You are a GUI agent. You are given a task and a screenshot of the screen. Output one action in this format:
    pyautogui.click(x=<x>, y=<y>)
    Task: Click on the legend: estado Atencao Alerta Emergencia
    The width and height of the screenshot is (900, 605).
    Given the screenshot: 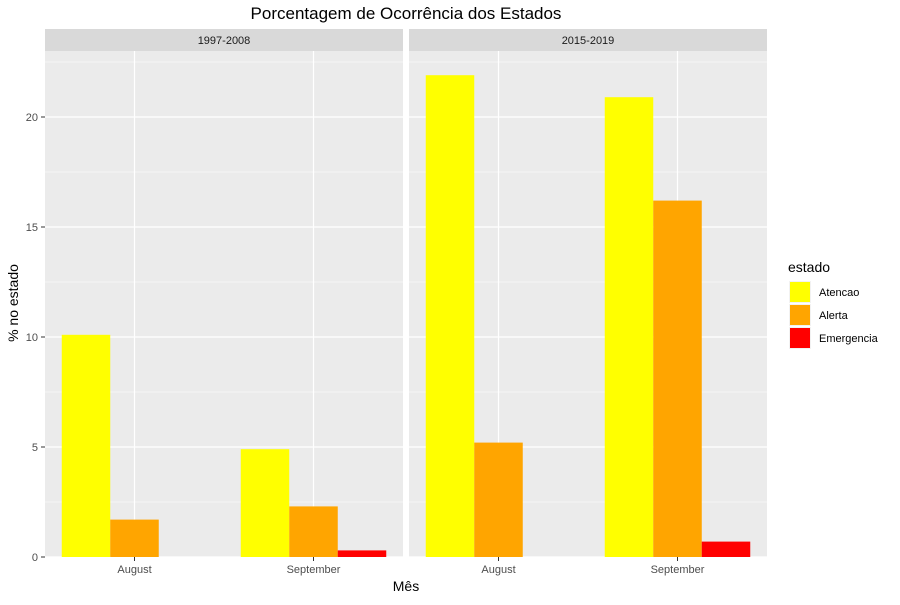 What is the action you would take?
    pyautogui.click(x=833, y=304)
    